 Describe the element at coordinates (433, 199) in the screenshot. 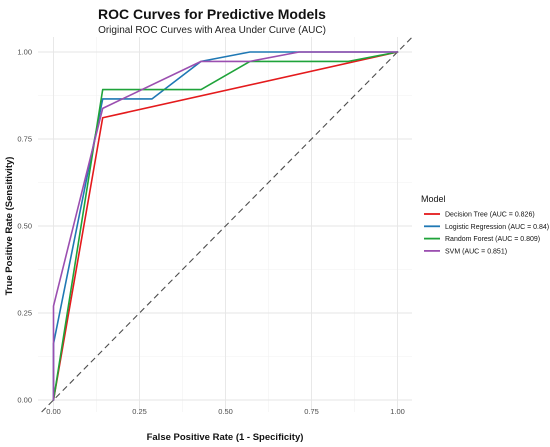

I see `legend-title: Model` at that location.